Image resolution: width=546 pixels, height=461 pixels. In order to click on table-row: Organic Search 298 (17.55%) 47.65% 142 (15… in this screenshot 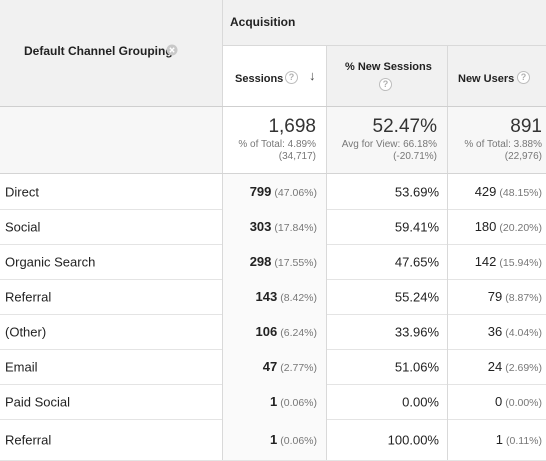, I will do `click(273, 262)`.